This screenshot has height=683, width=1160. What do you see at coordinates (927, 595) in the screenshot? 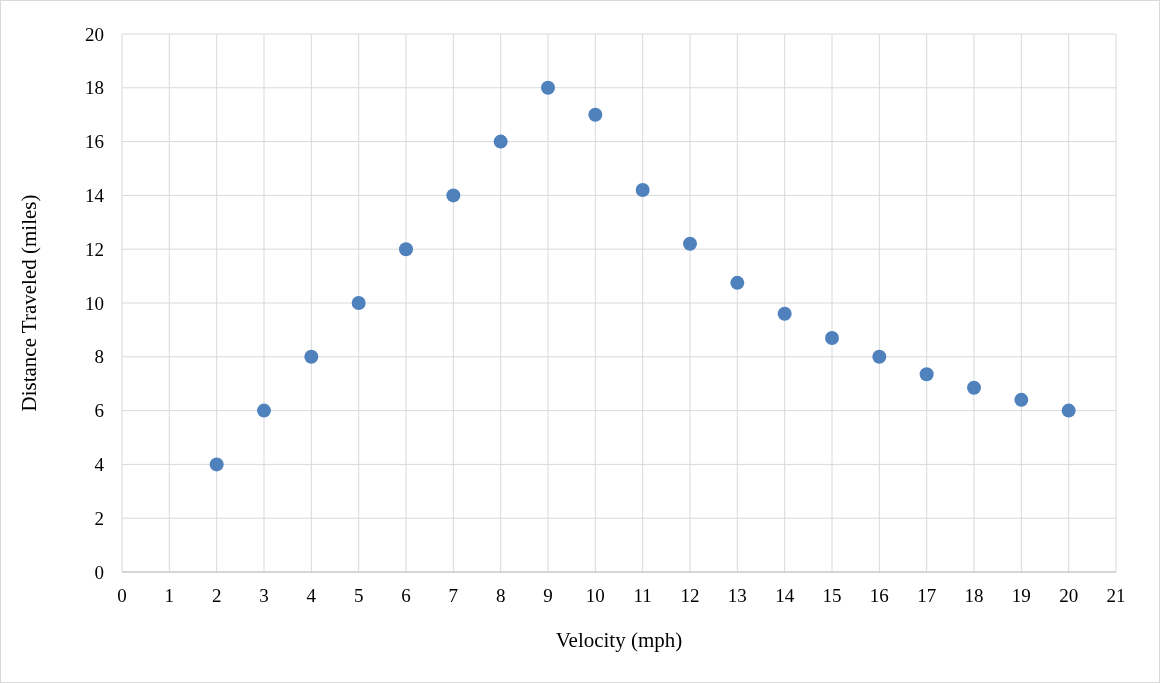
I see `x-tick-label: 17` at bounding box center [927, 595].